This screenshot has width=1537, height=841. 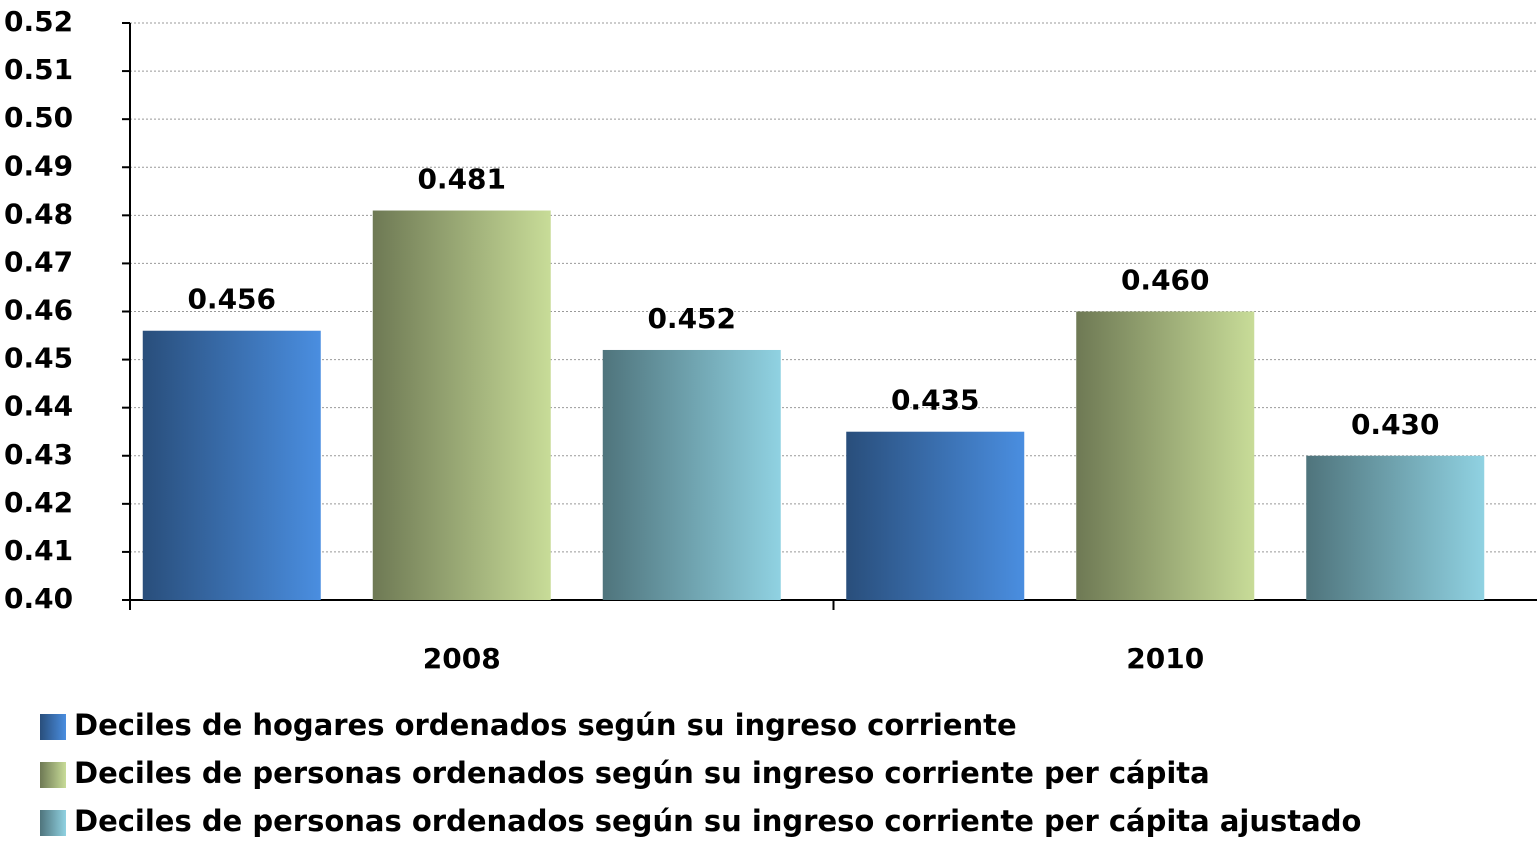 What do you see at coordinates (38, 21) in the screenshot?
I see `y-tick-label: 0.52` at bounding box center [38, 21].